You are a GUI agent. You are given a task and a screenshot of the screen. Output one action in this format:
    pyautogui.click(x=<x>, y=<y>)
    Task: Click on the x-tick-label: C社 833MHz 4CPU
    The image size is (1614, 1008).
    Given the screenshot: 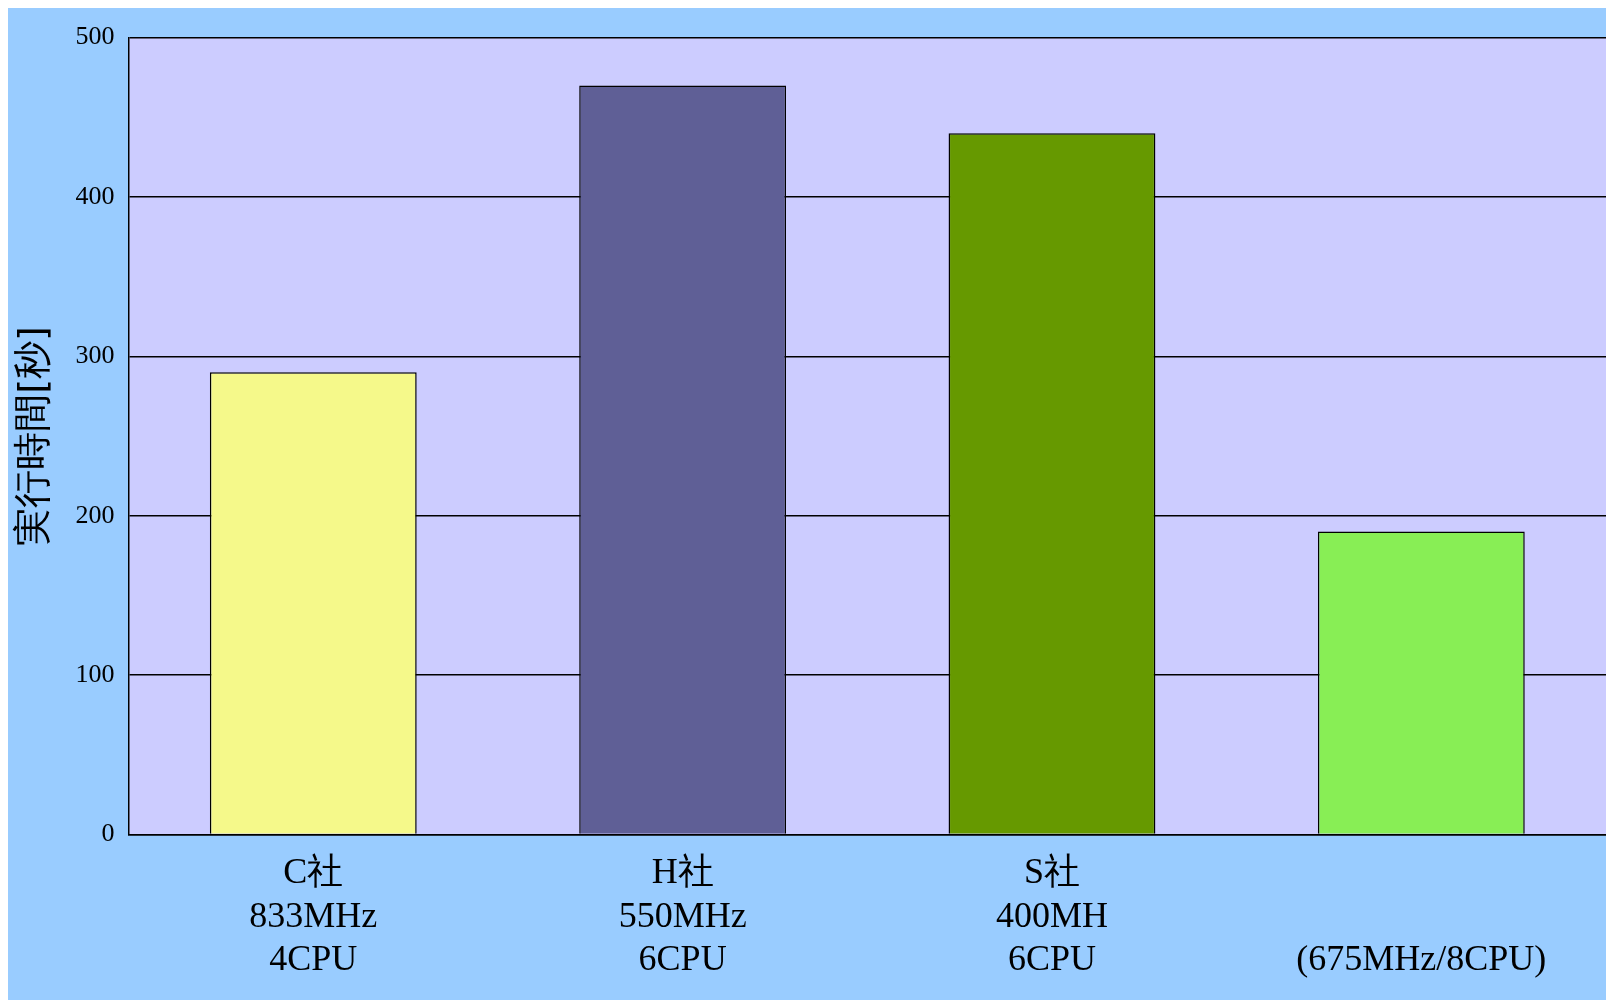 What is the action you would take?
    pyautogui.click(x=313, y=914)
    